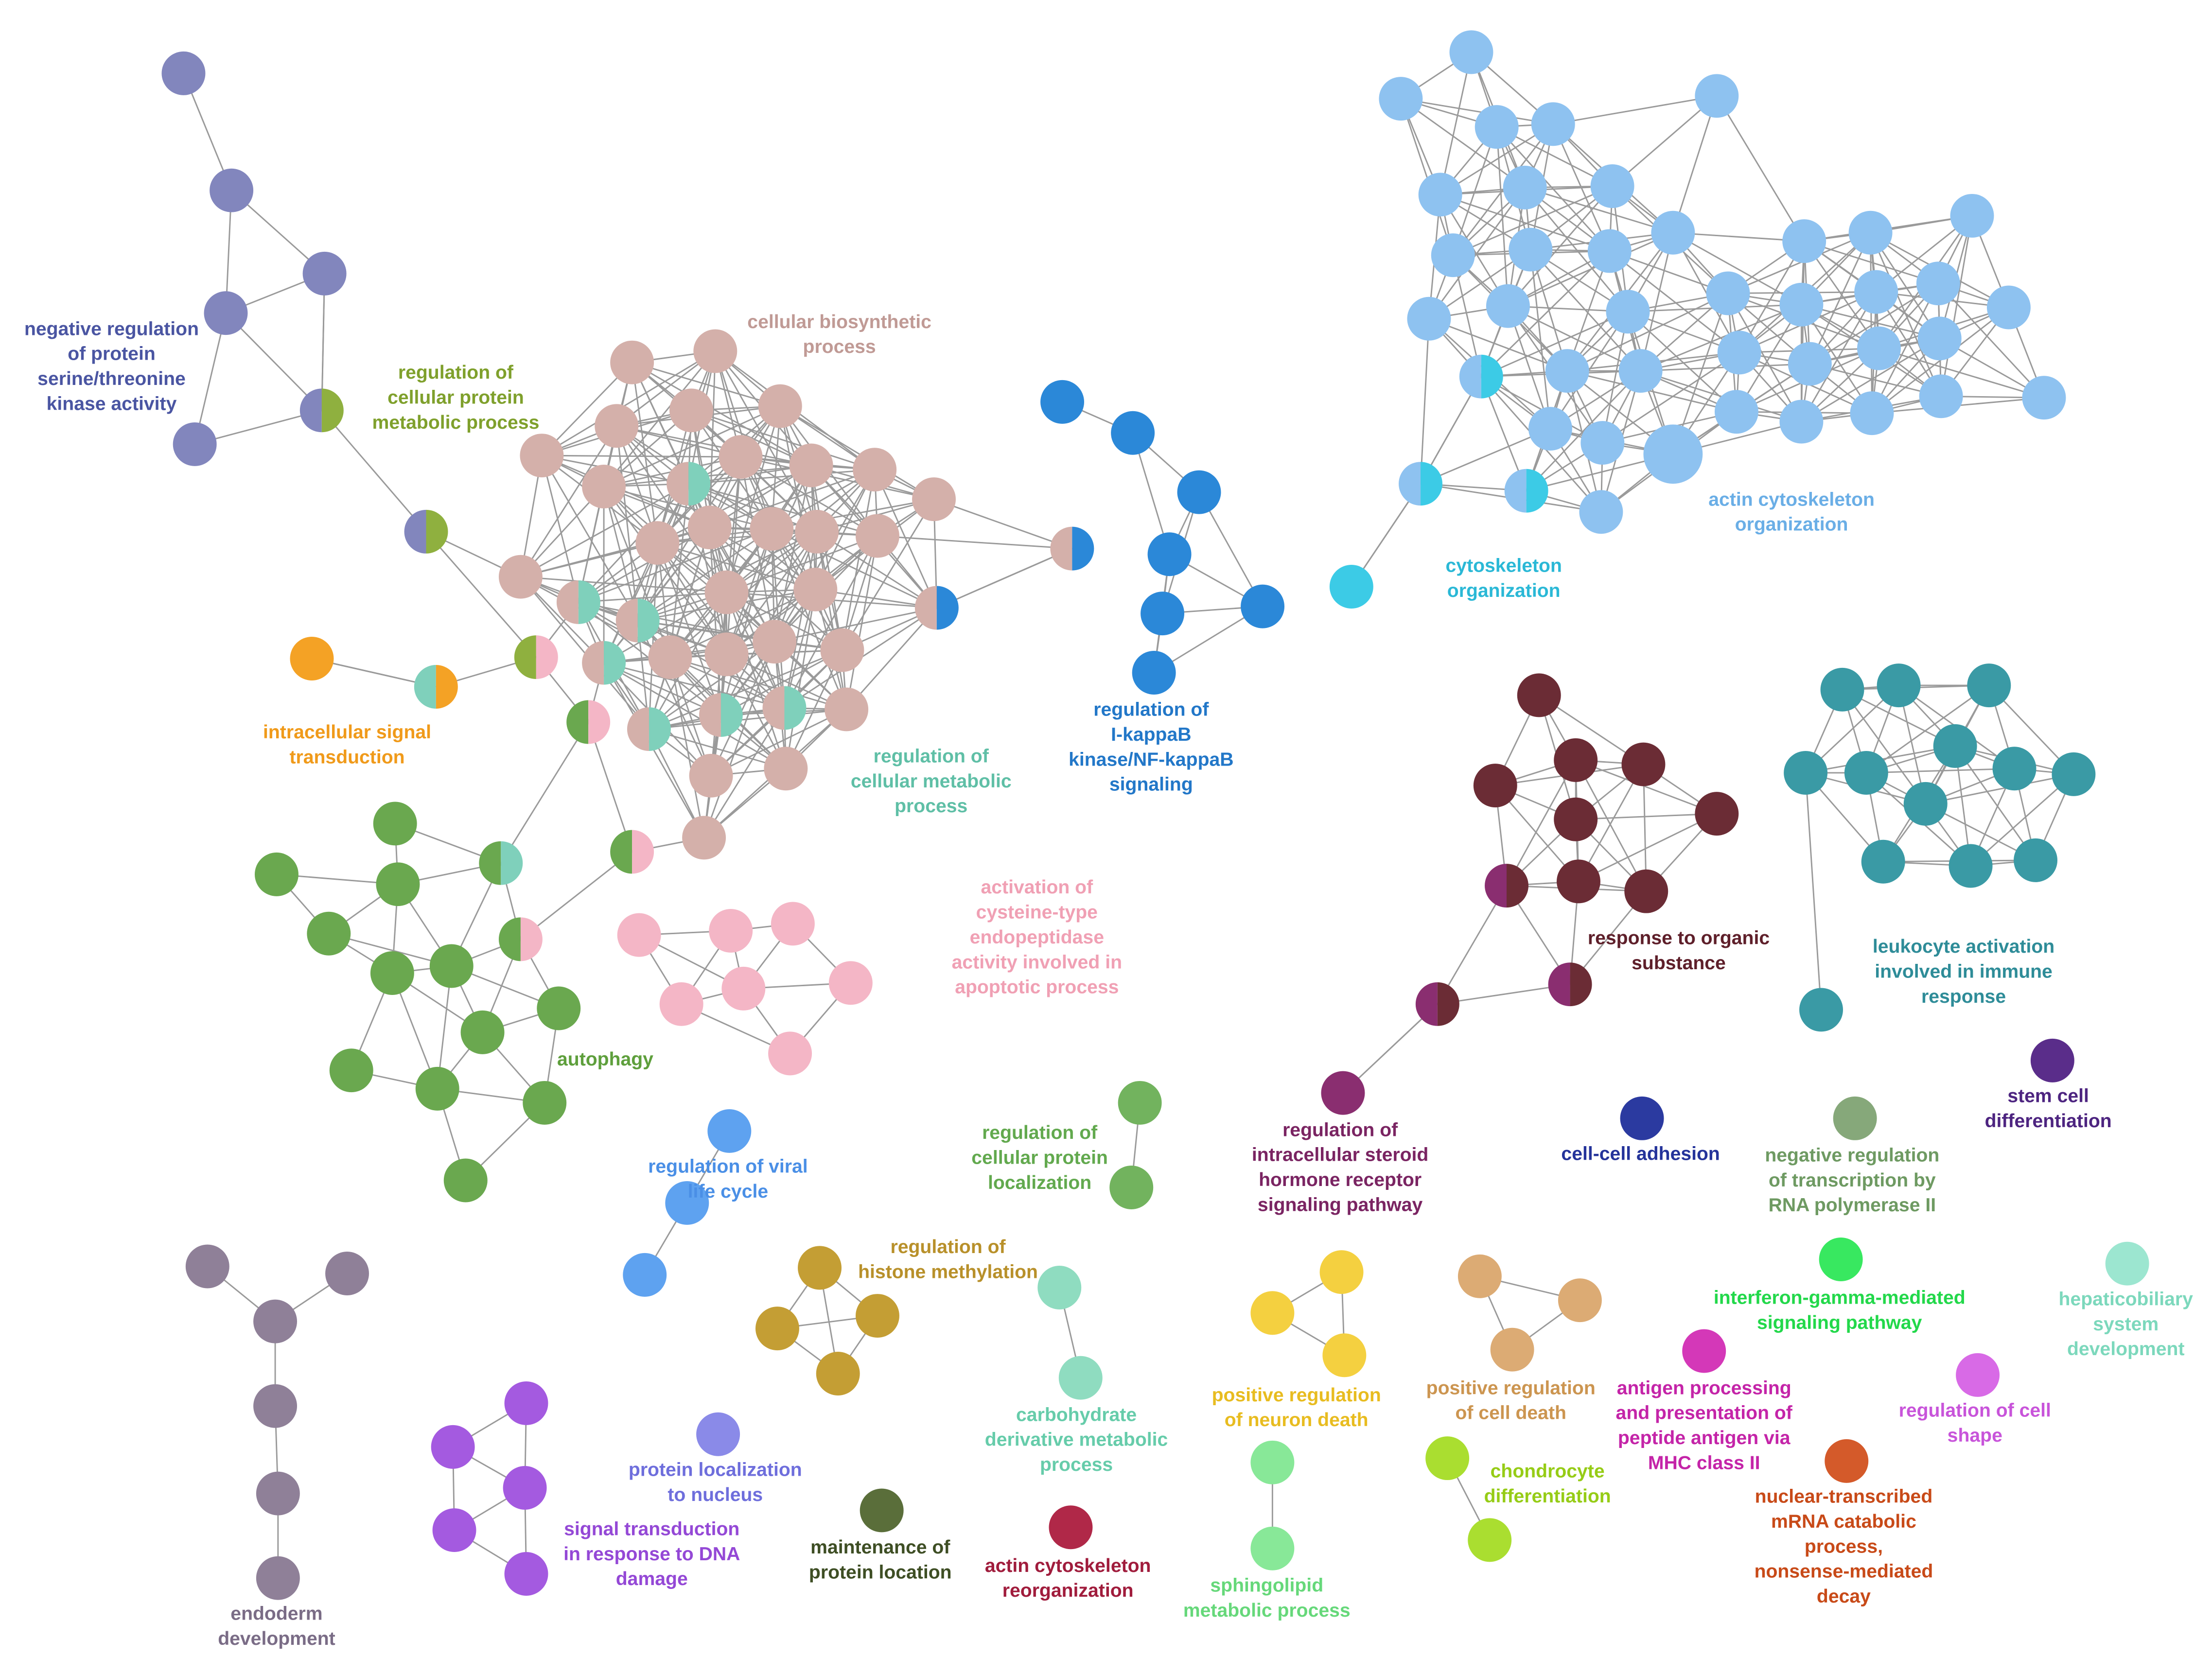 This screenshot has height=1674, width=2212. I want to click on cluster-label: involved in immune, so click(1964, 972).